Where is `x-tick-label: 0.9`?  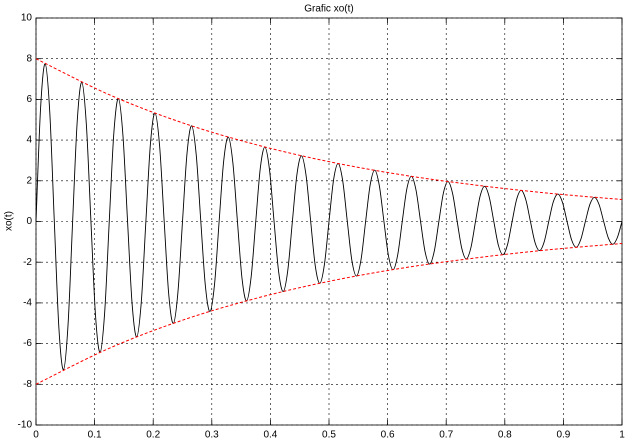
x-tick-label: 0.9 is located at coordinates (563, 435).